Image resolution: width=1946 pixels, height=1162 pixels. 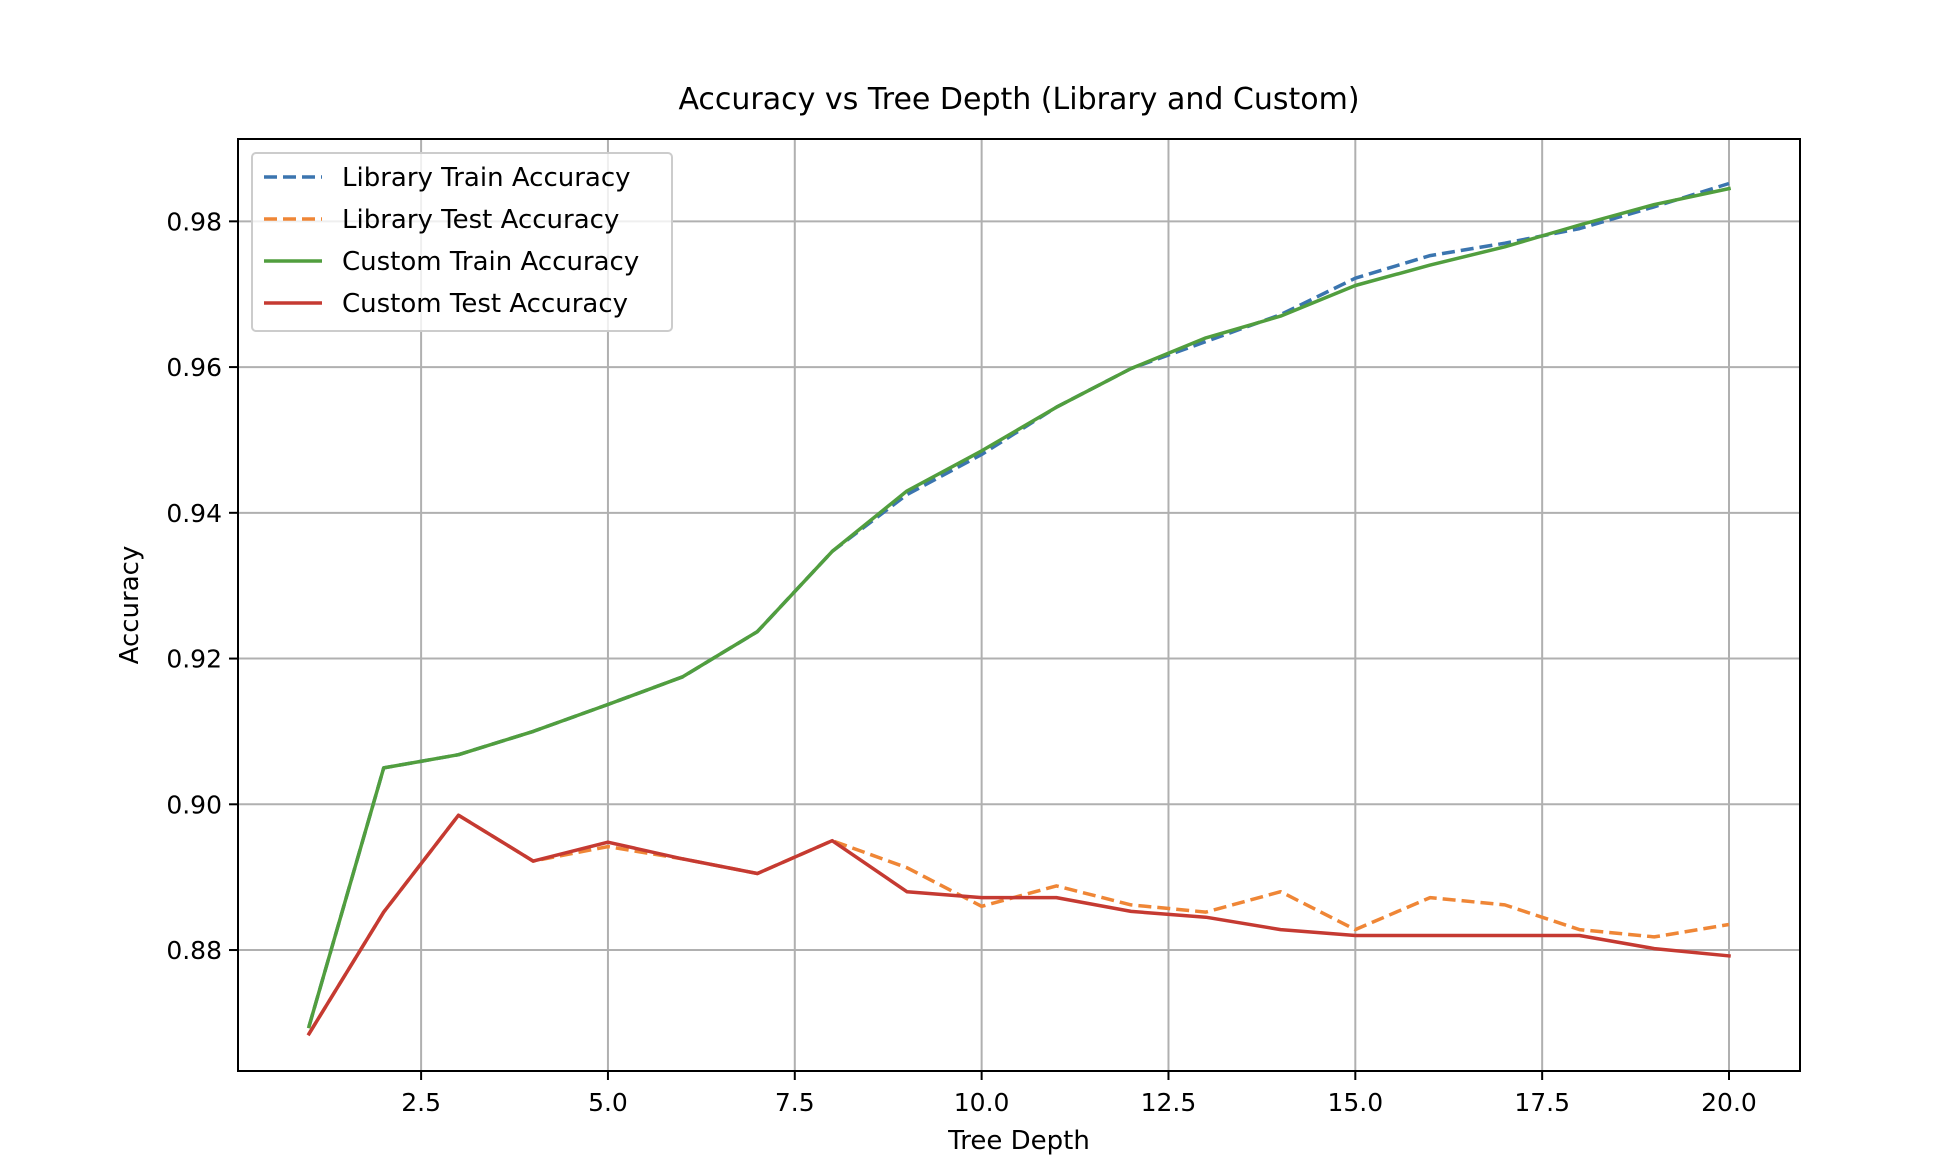 What do you see at coordinates (194, 513) in the screenshot?
I see `y-tick-label: 0.94` at bounding box center [194, 513].